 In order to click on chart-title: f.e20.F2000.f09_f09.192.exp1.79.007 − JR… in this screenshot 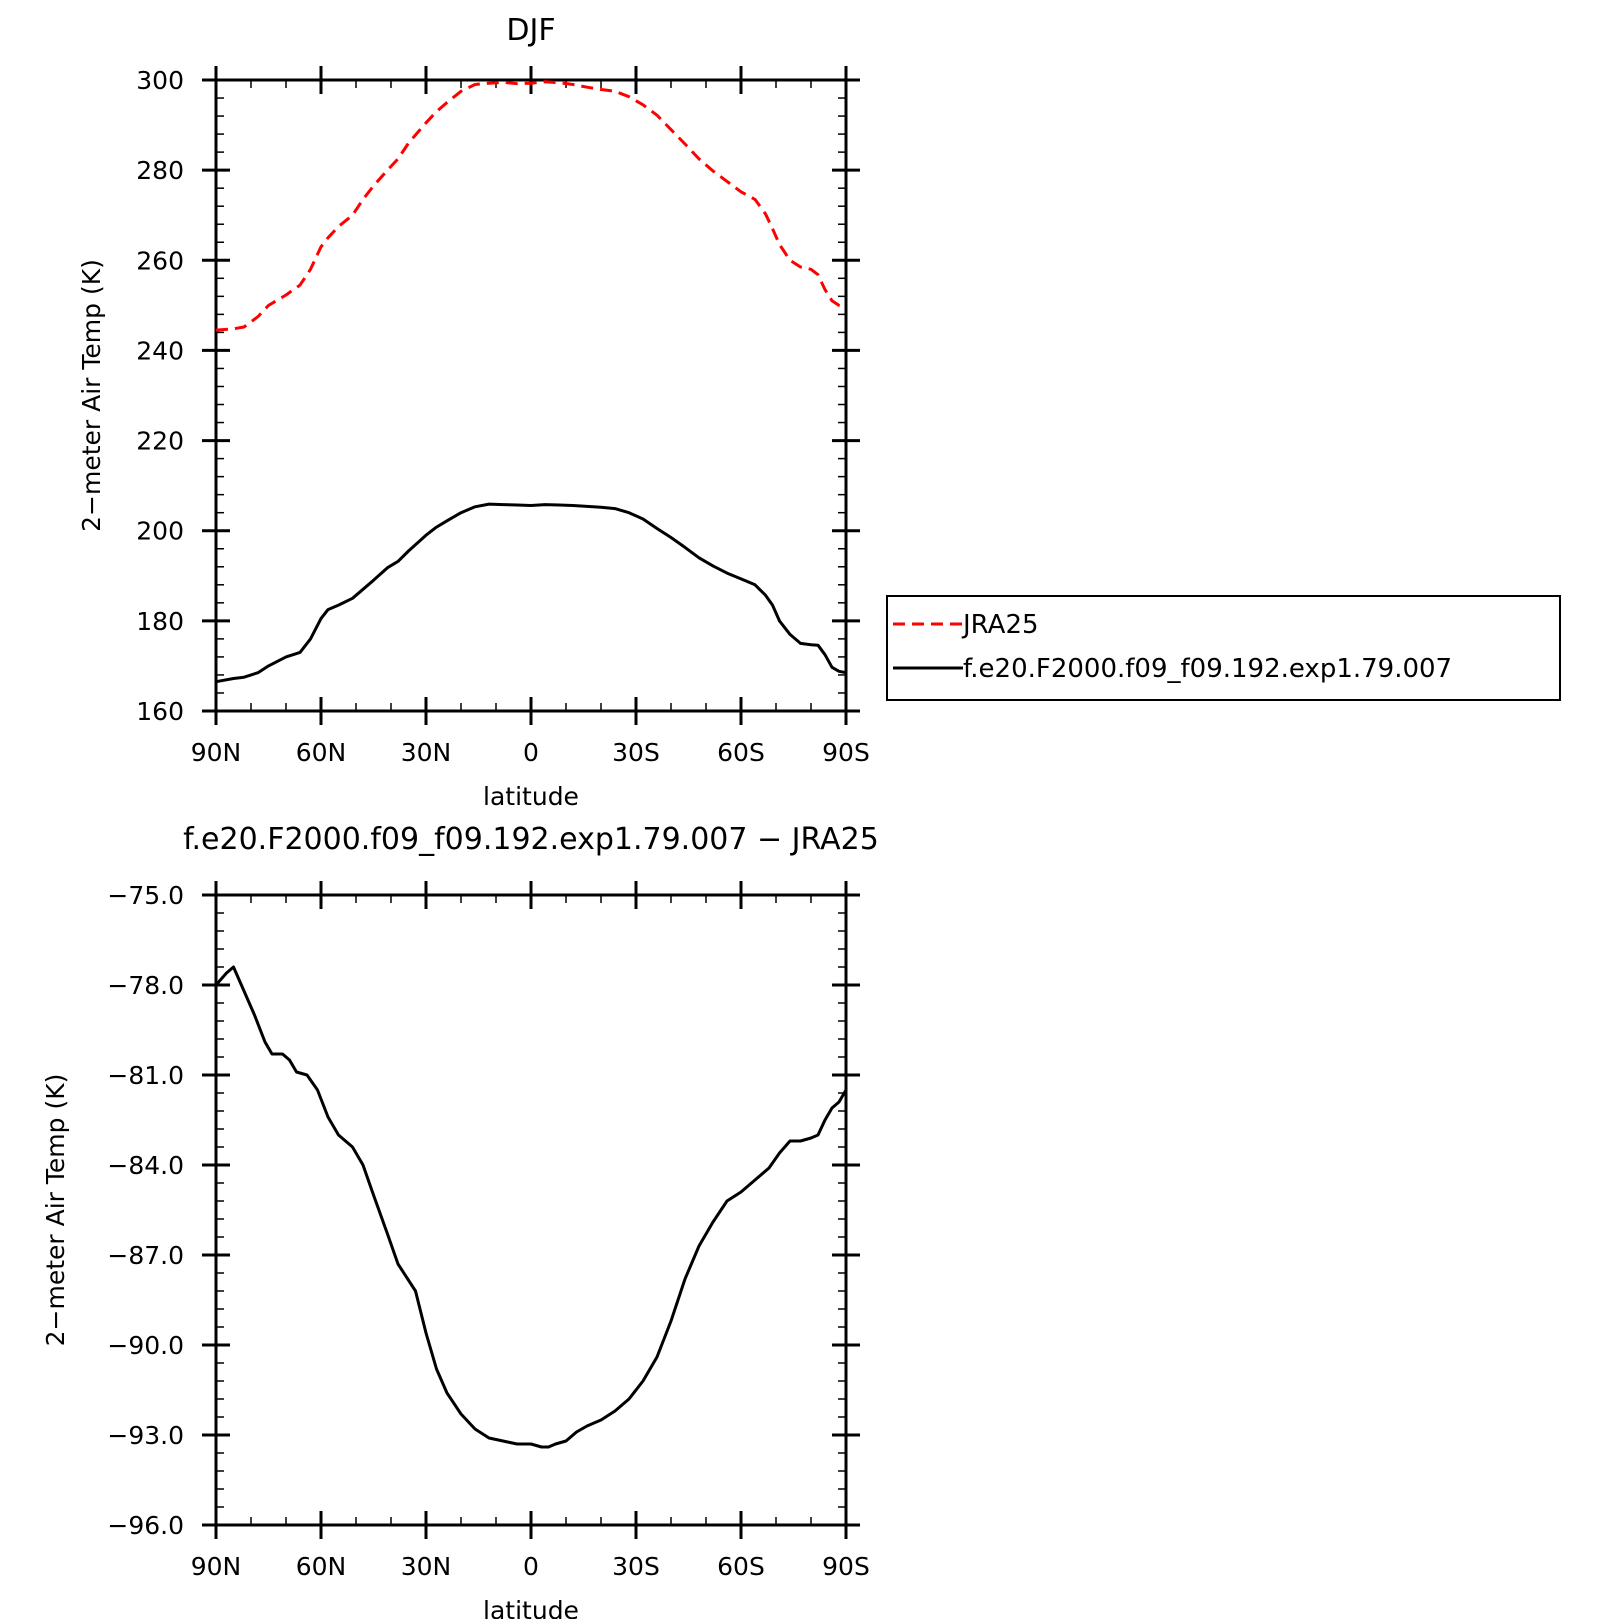, I will do `click(531, 839)`.